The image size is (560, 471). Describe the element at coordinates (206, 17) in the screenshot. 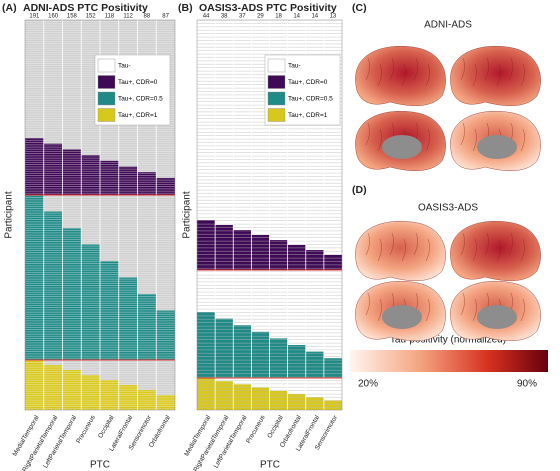

I see `column-count: 44` at that location.